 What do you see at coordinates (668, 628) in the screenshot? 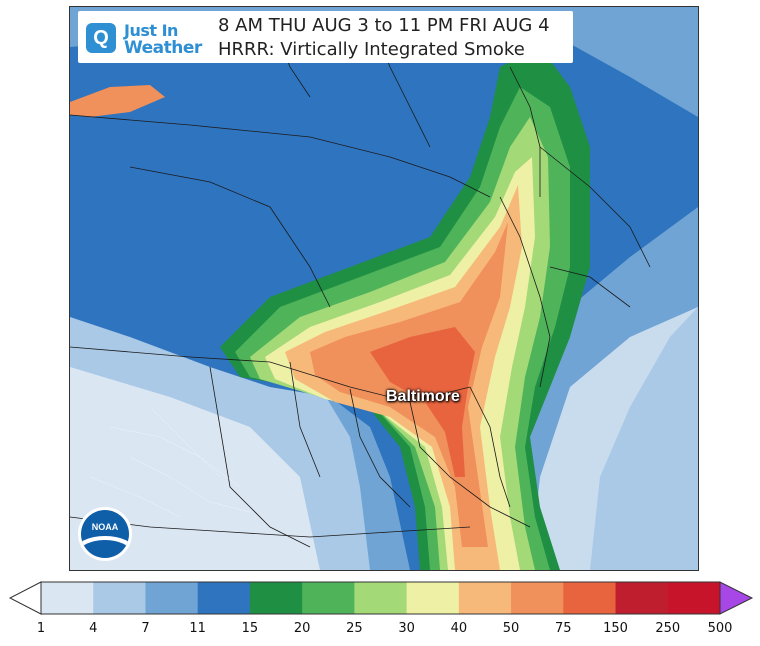
I see `legend-tick-label: 250` at bounding box center [668, 628].